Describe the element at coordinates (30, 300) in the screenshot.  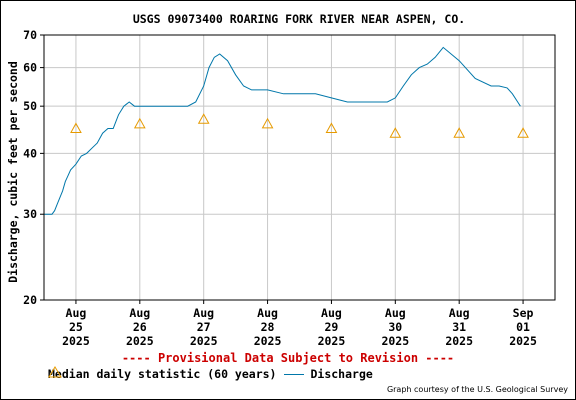
I see `y-tick-label: 20` at that location.